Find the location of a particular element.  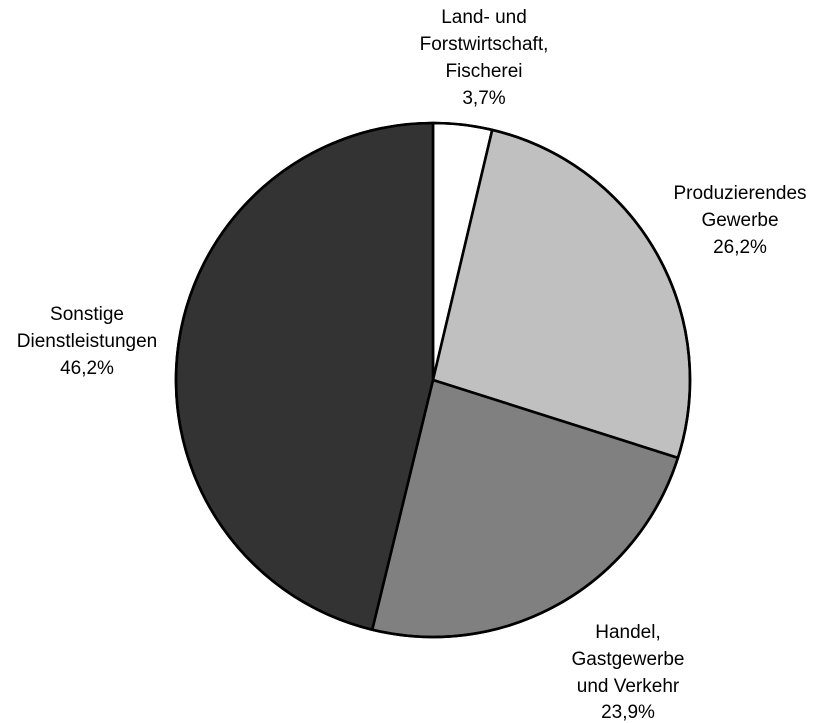

label-line: Fischerei is located at coordinates (483, 71).